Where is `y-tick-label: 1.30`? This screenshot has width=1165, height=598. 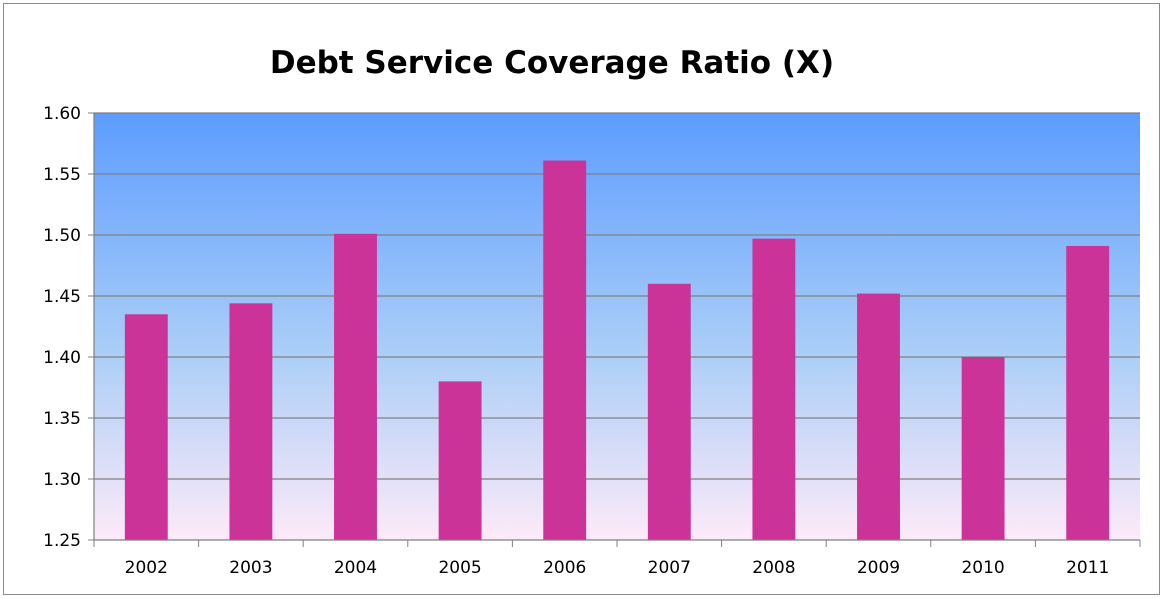 y-tick-label: 1.30 is located at coordinates (62, 480).